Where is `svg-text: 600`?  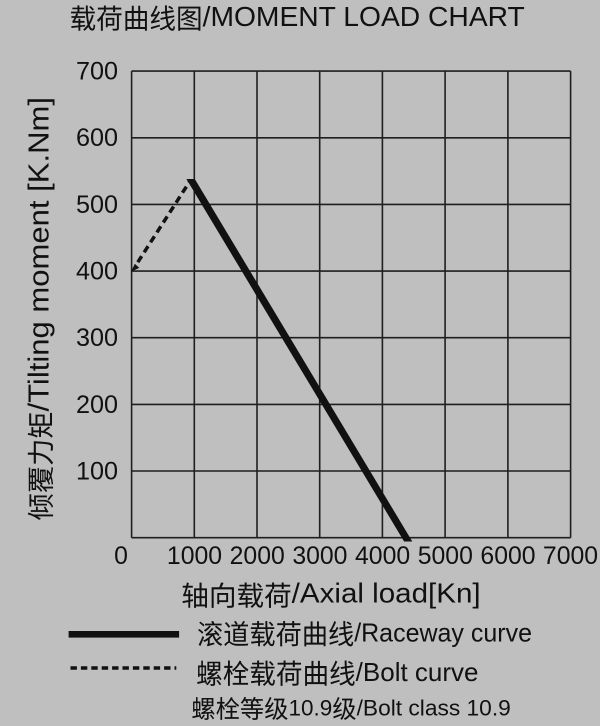 svg-text: 600 is located at coordinates (97, 138).